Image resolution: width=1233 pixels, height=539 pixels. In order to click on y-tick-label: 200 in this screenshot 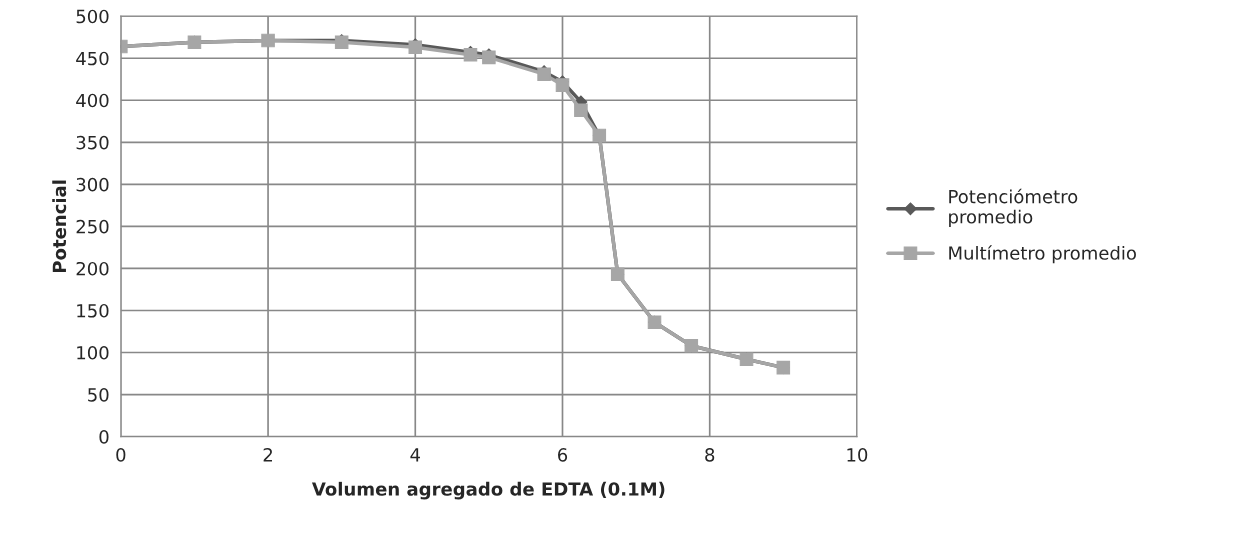, I will do `click(92, 268)`.